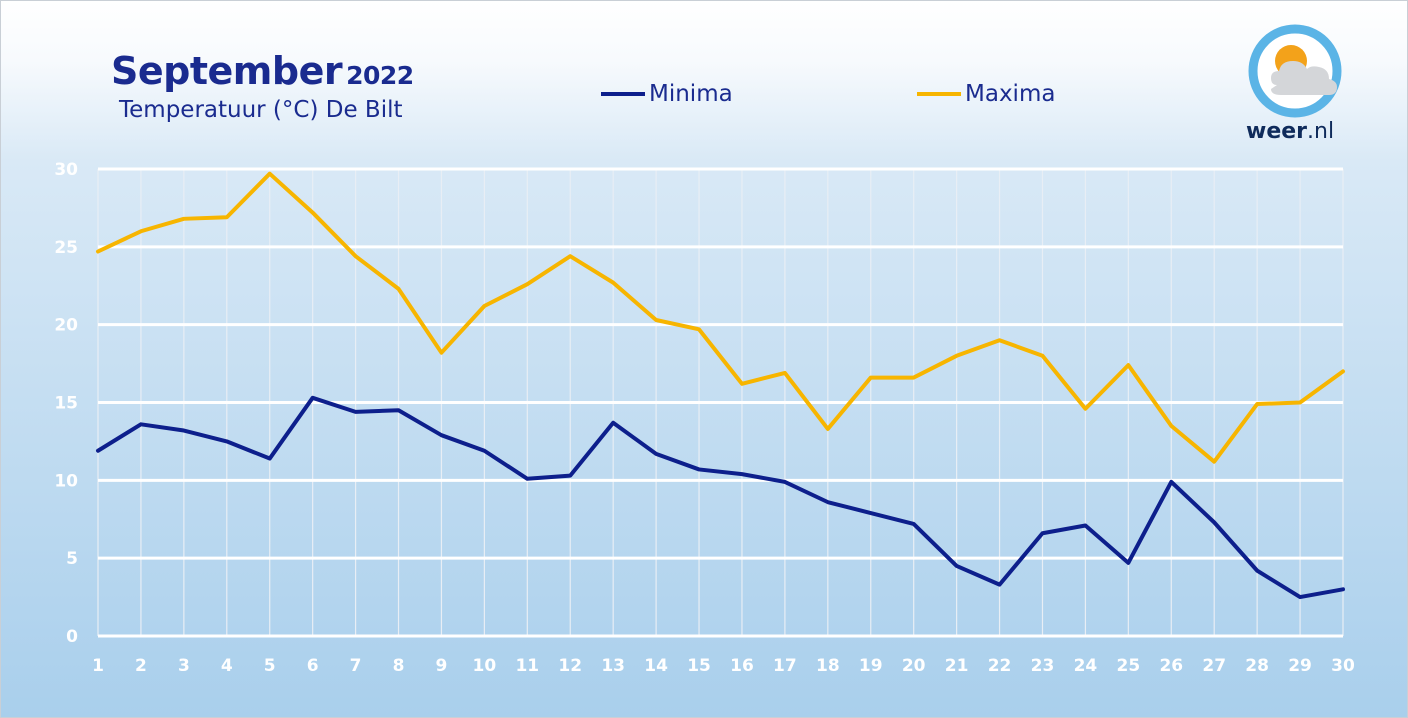  I want to click on legend-swatch-maxima, so click(939, 94).